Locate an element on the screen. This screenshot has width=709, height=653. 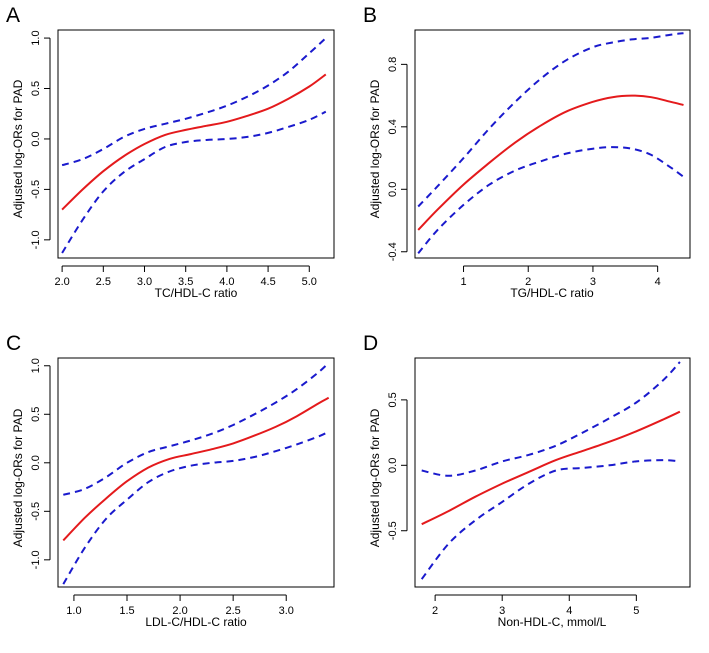
y-tick-label: -0.4 is located at coordinates (393, 251).